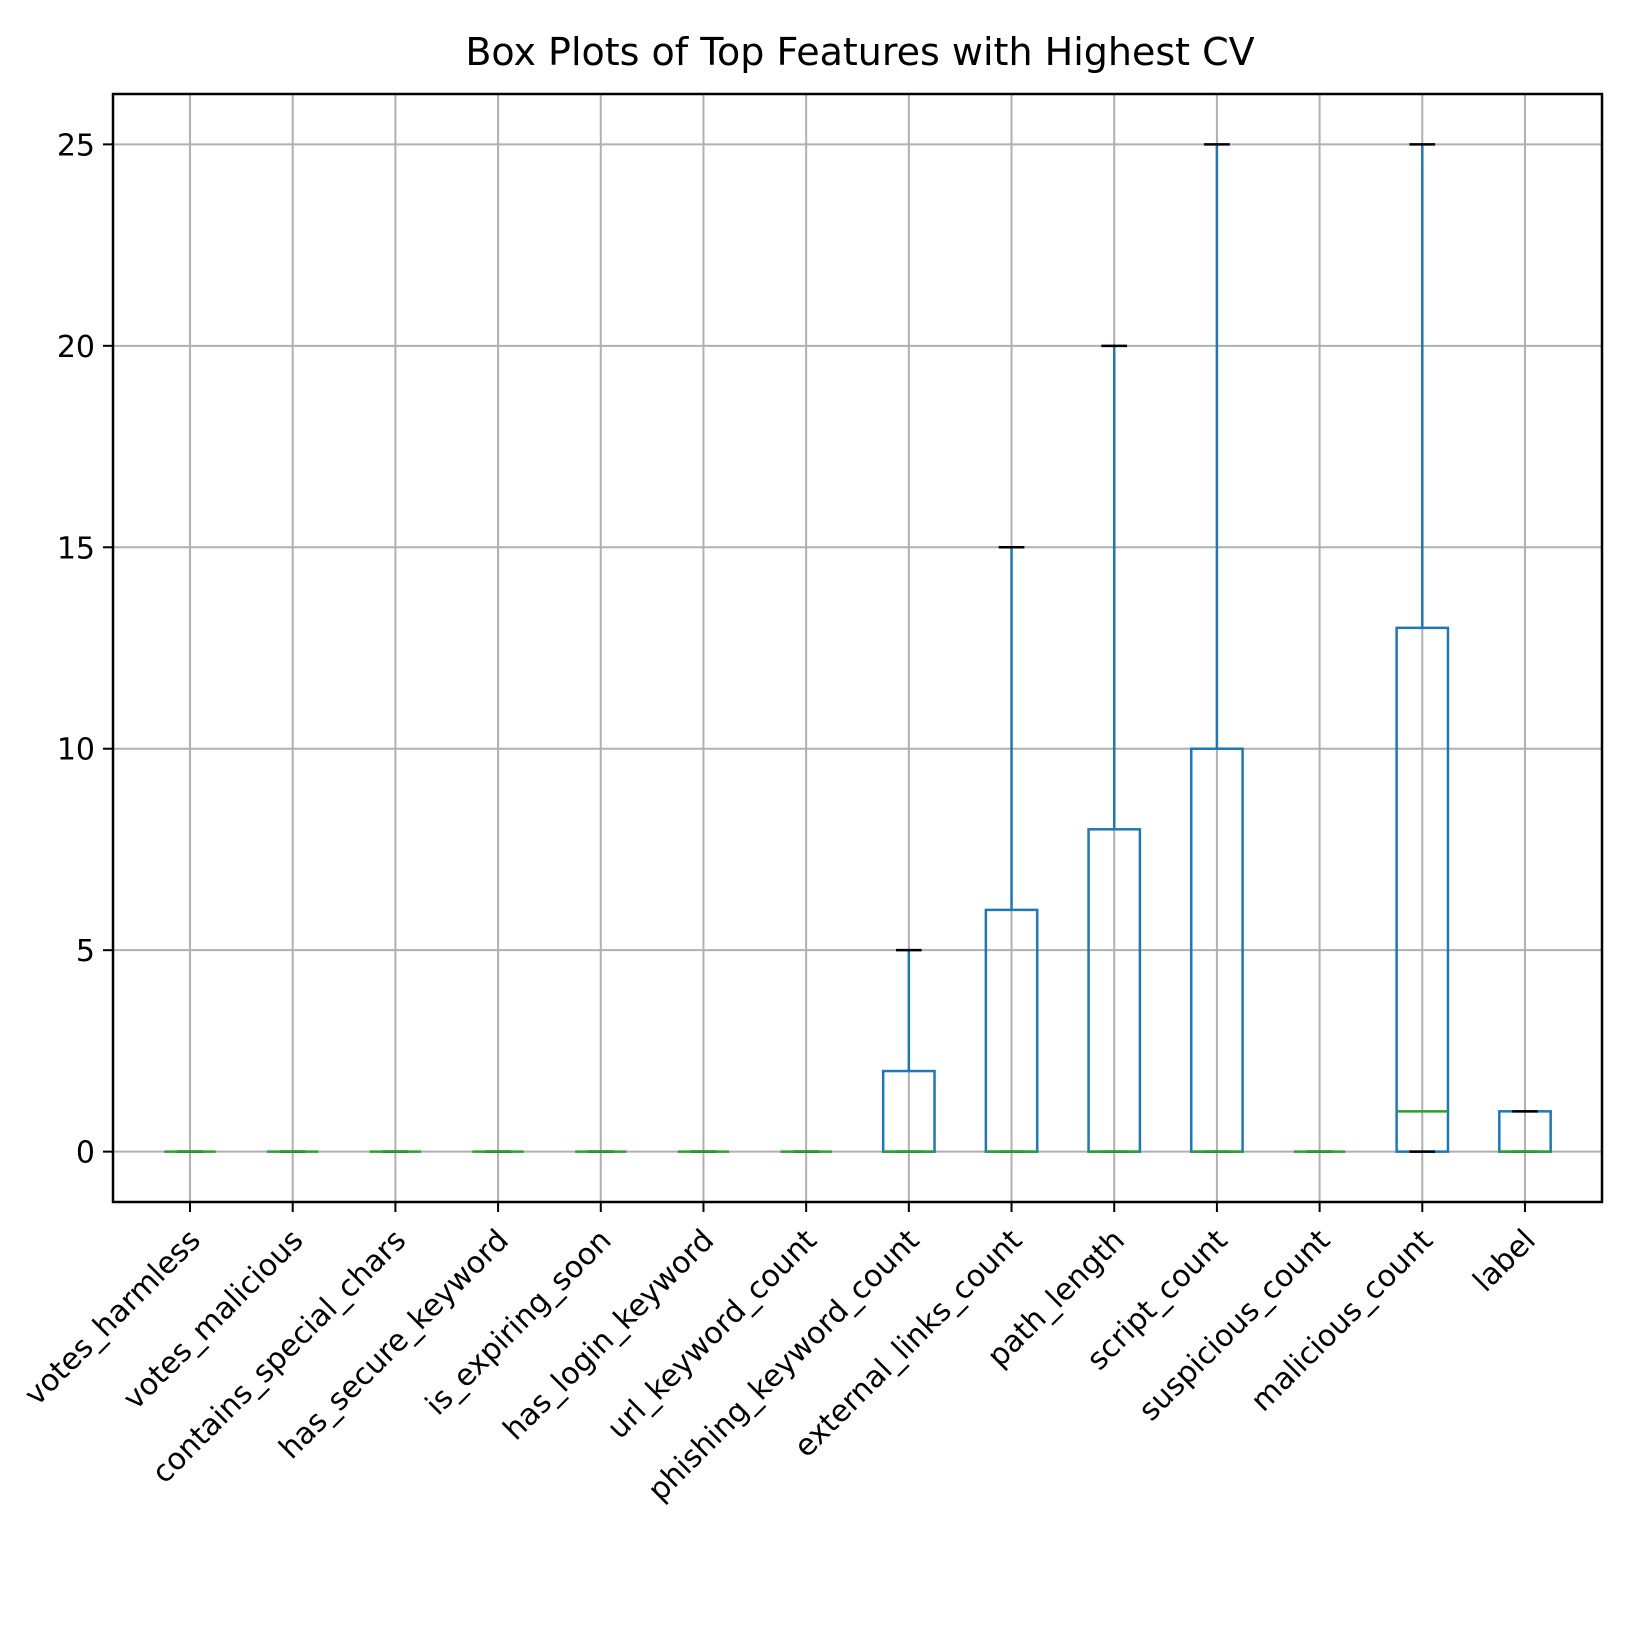 The width and height of the screenshot is (1630, 1651). Describe the element at coordinates (85, 1153) in the screenshot. I see `y-tick-label: 0` at that location.